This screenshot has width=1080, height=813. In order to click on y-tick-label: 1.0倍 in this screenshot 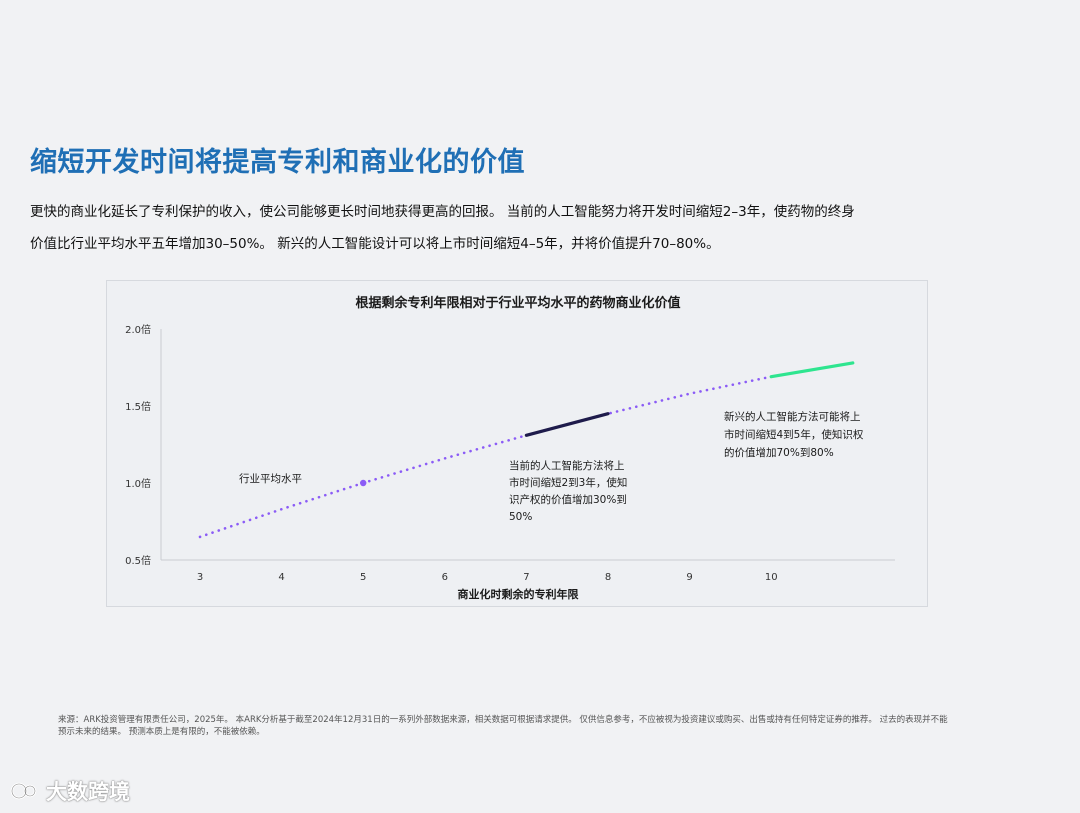, I will do `click(138, 483)`.